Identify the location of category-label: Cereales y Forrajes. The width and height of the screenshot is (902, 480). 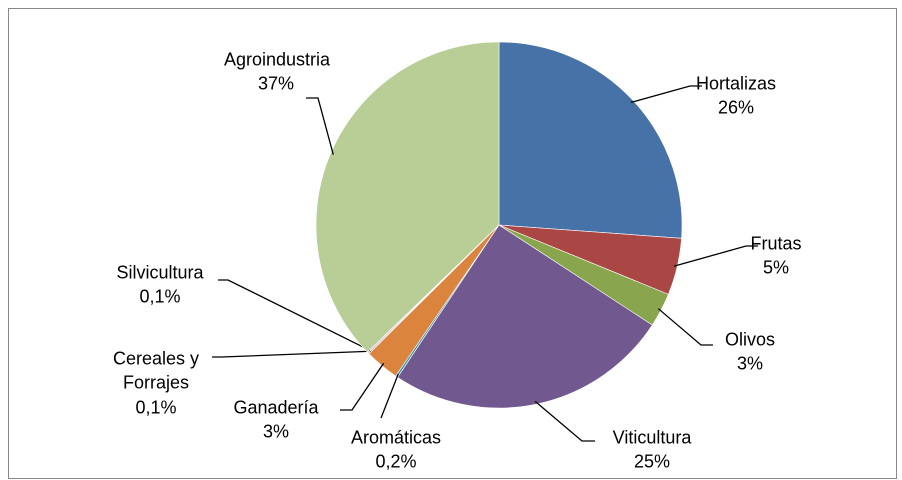
(156, 370).